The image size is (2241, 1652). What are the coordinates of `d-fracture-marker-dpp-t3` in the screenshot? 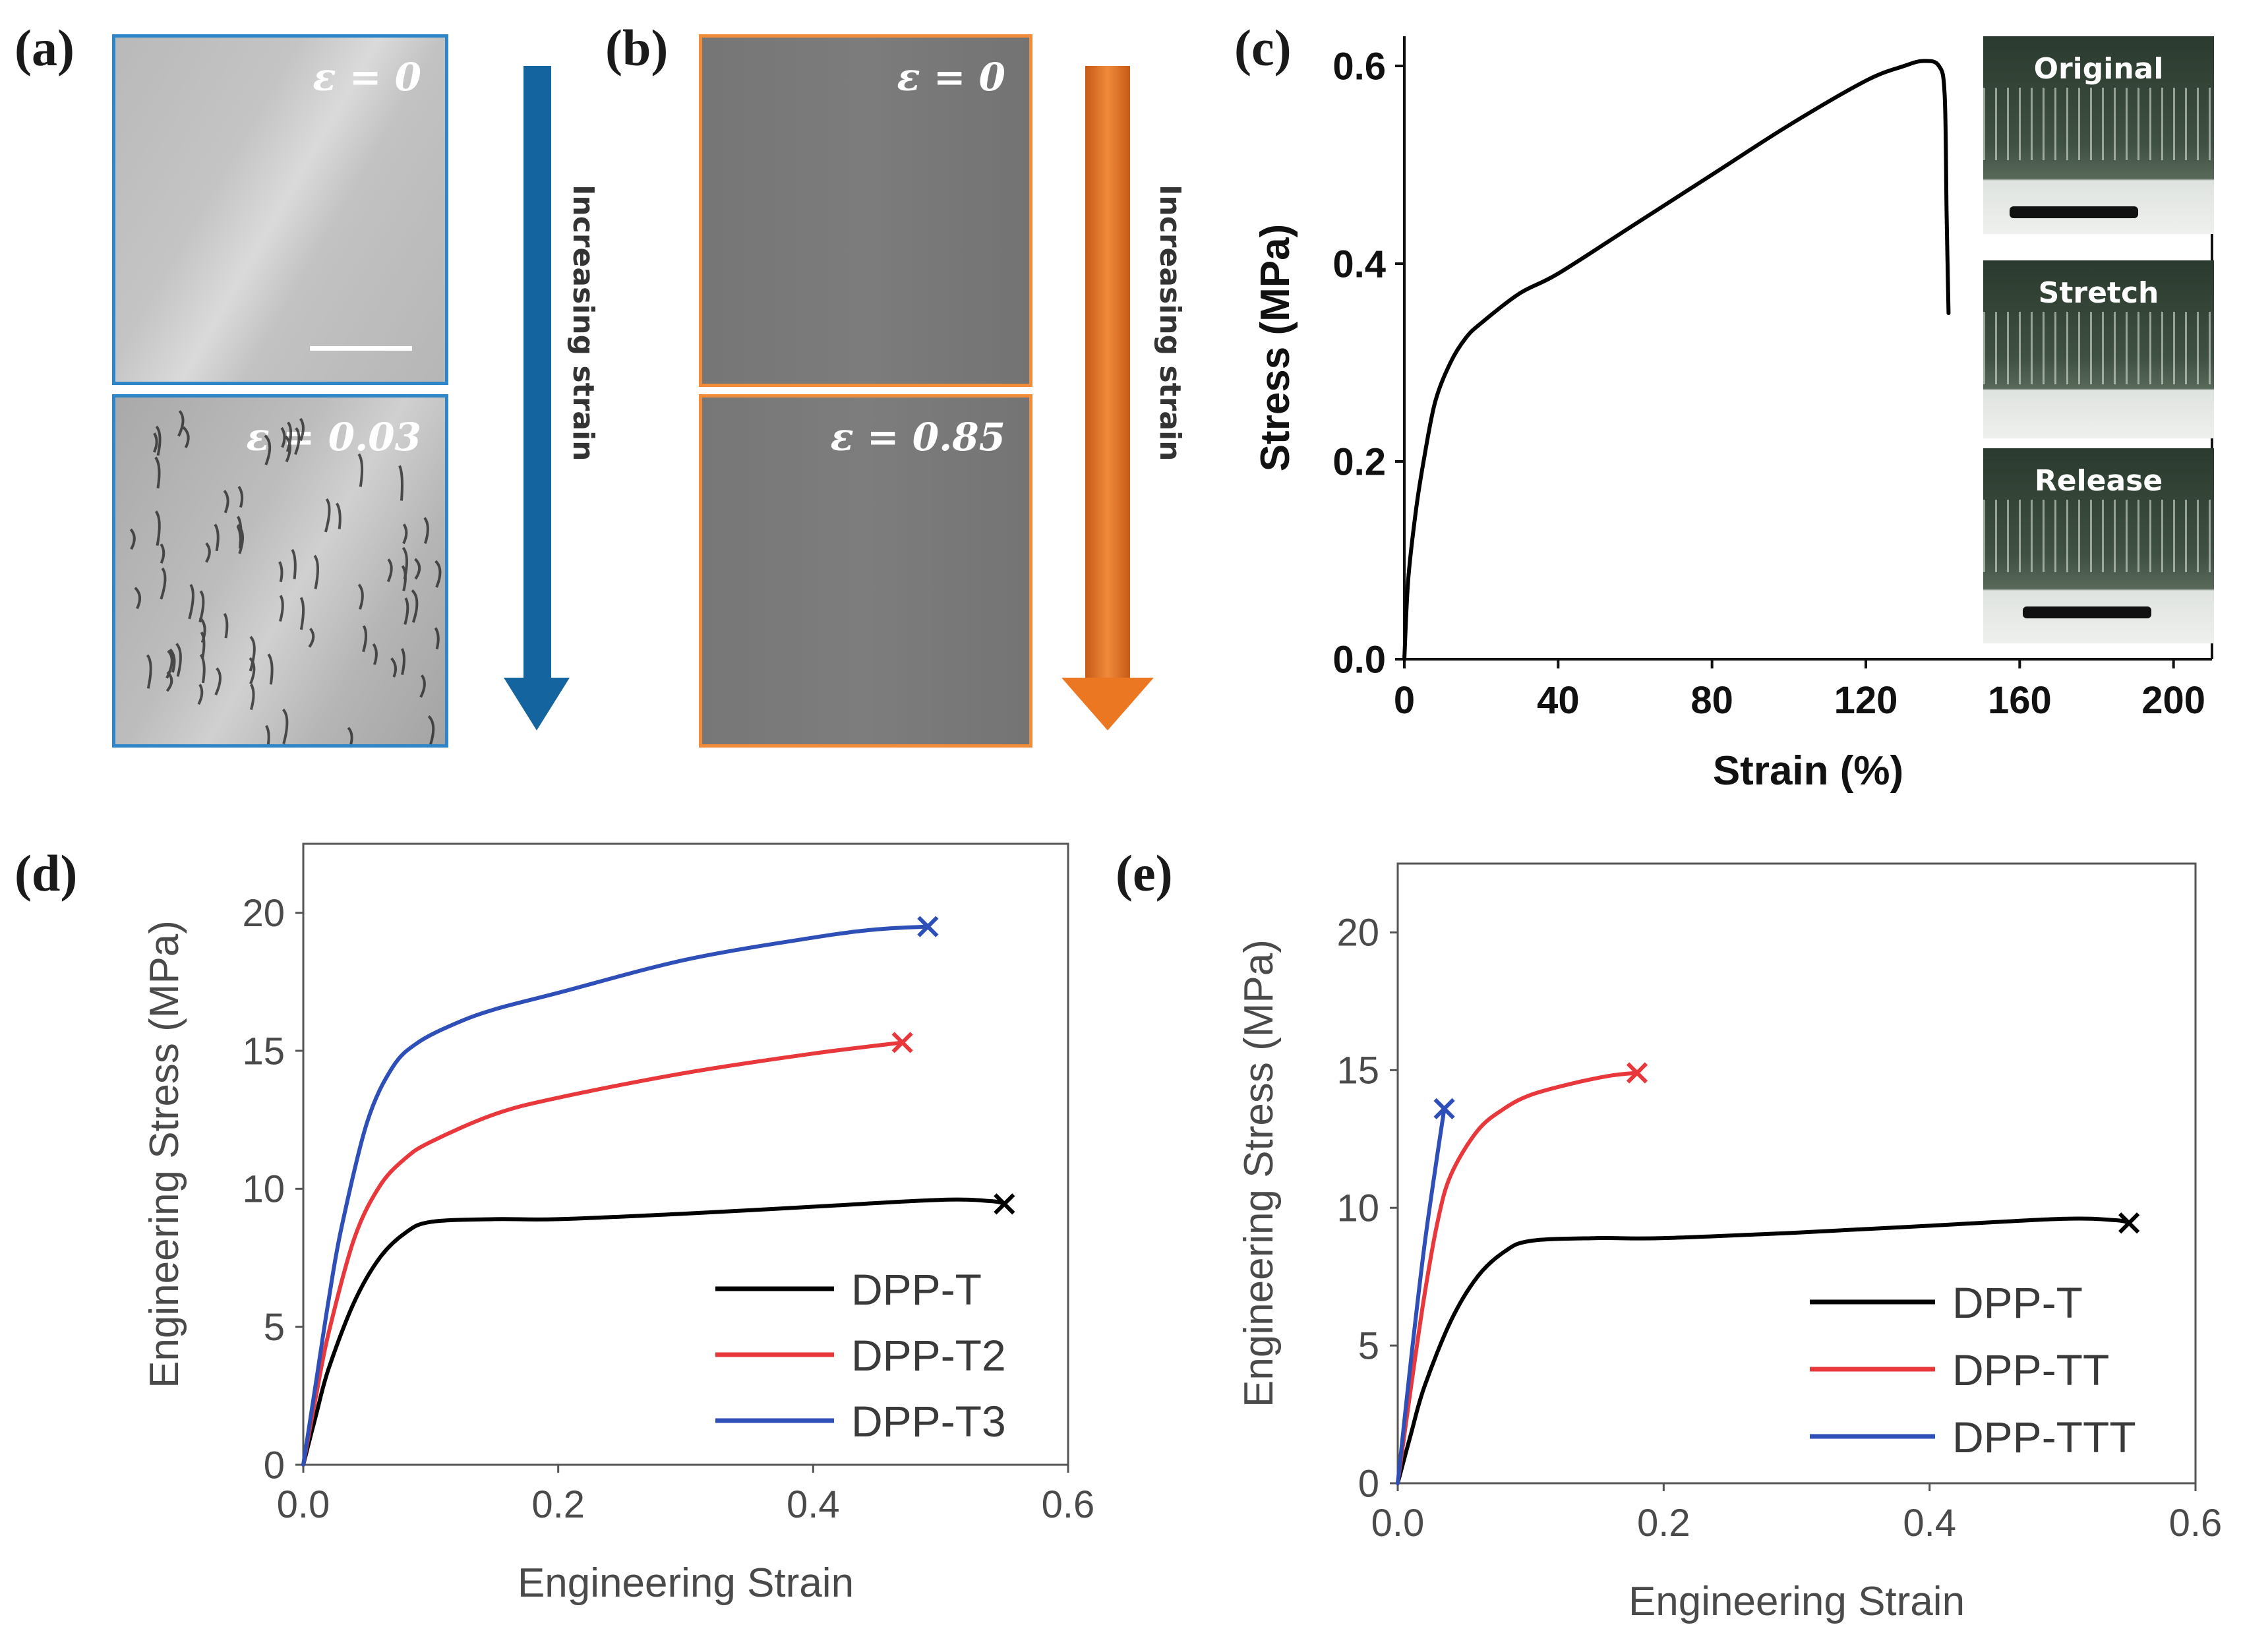 It's located at (928, 926).